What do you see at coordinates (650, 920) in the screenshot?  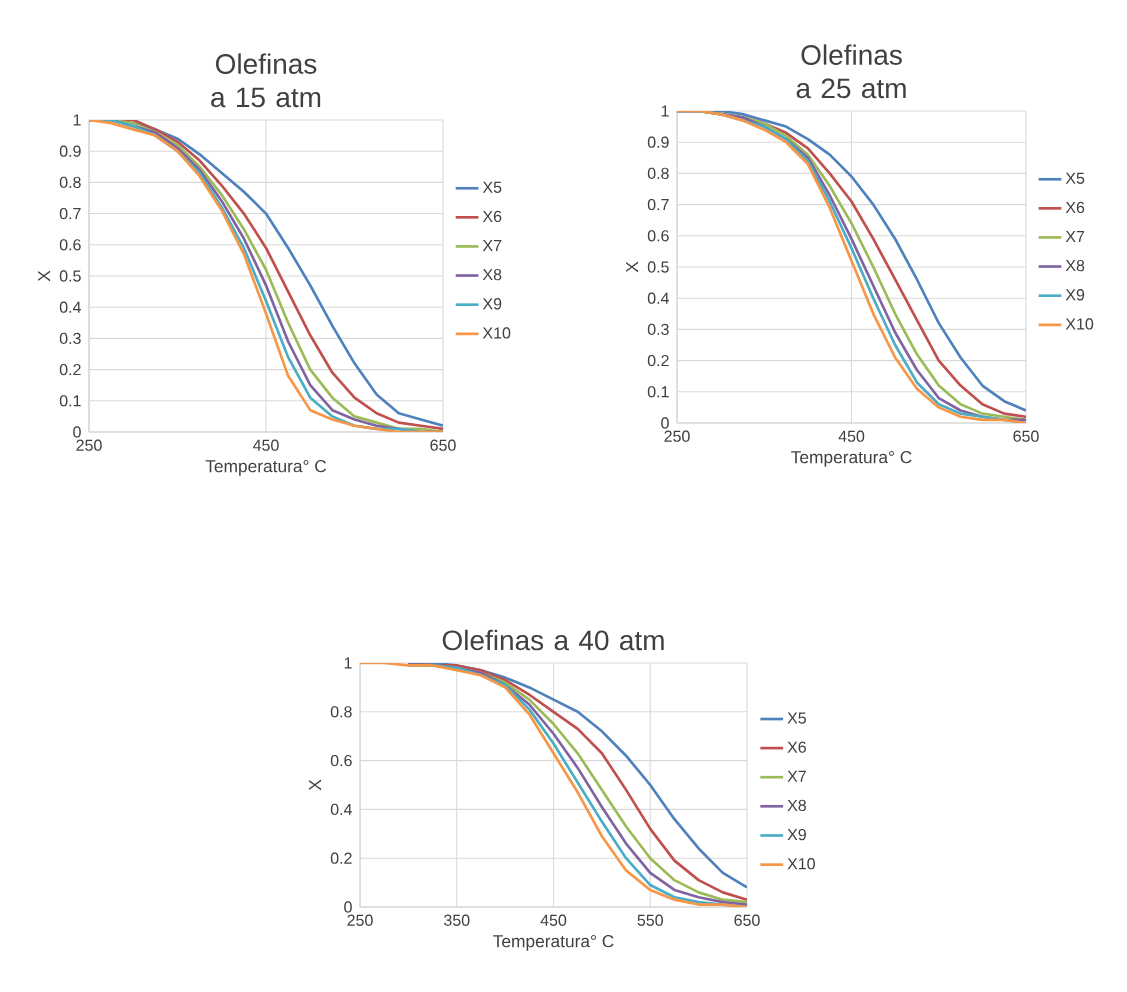 I see `x-tick-label: 550` at bounding box center [650, 920].